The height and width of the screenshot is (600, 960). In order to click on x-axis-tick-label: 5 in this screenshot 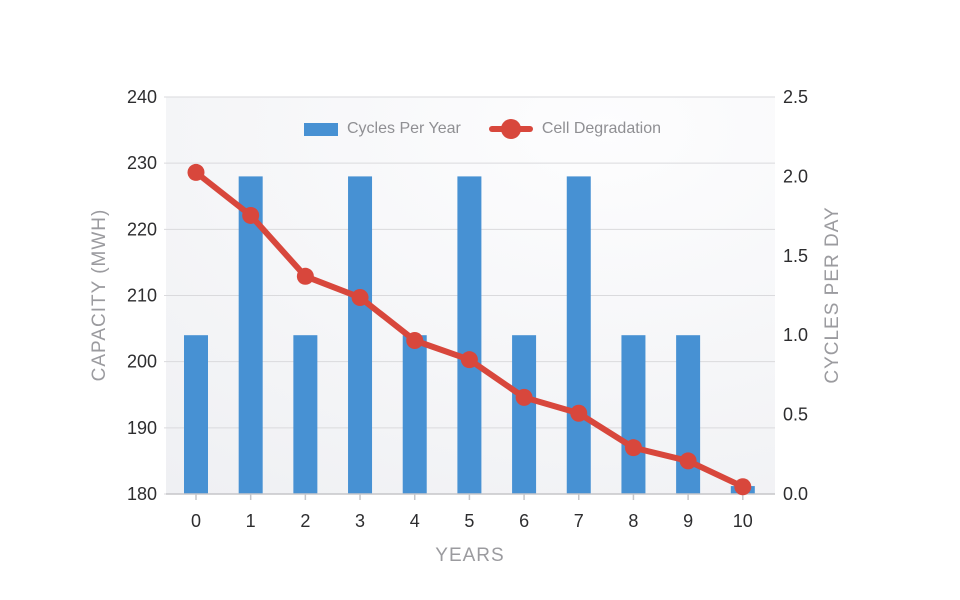, I will do `click(469, 521)`.